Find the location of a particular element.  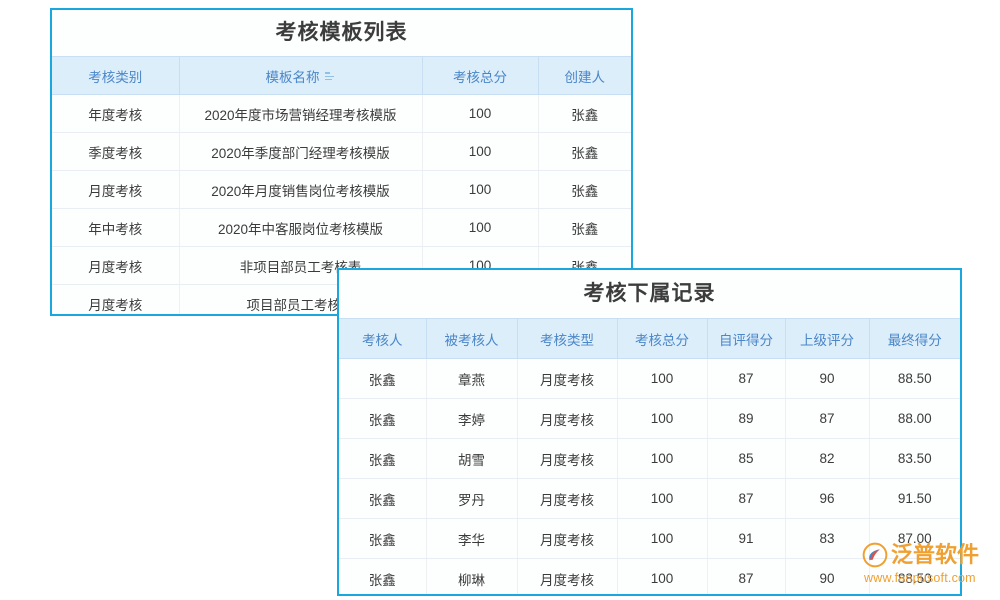

column-header-label: 被考核人 is located at coordinates (471, 340).